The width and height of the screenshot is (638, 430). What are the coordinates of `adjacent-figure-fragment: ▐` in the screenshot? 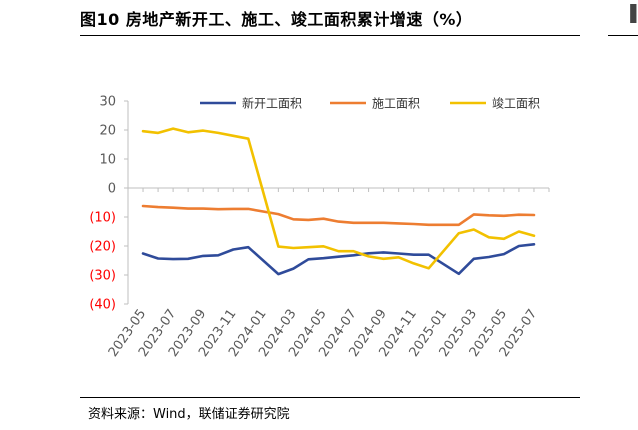 It's located at (630, 13).